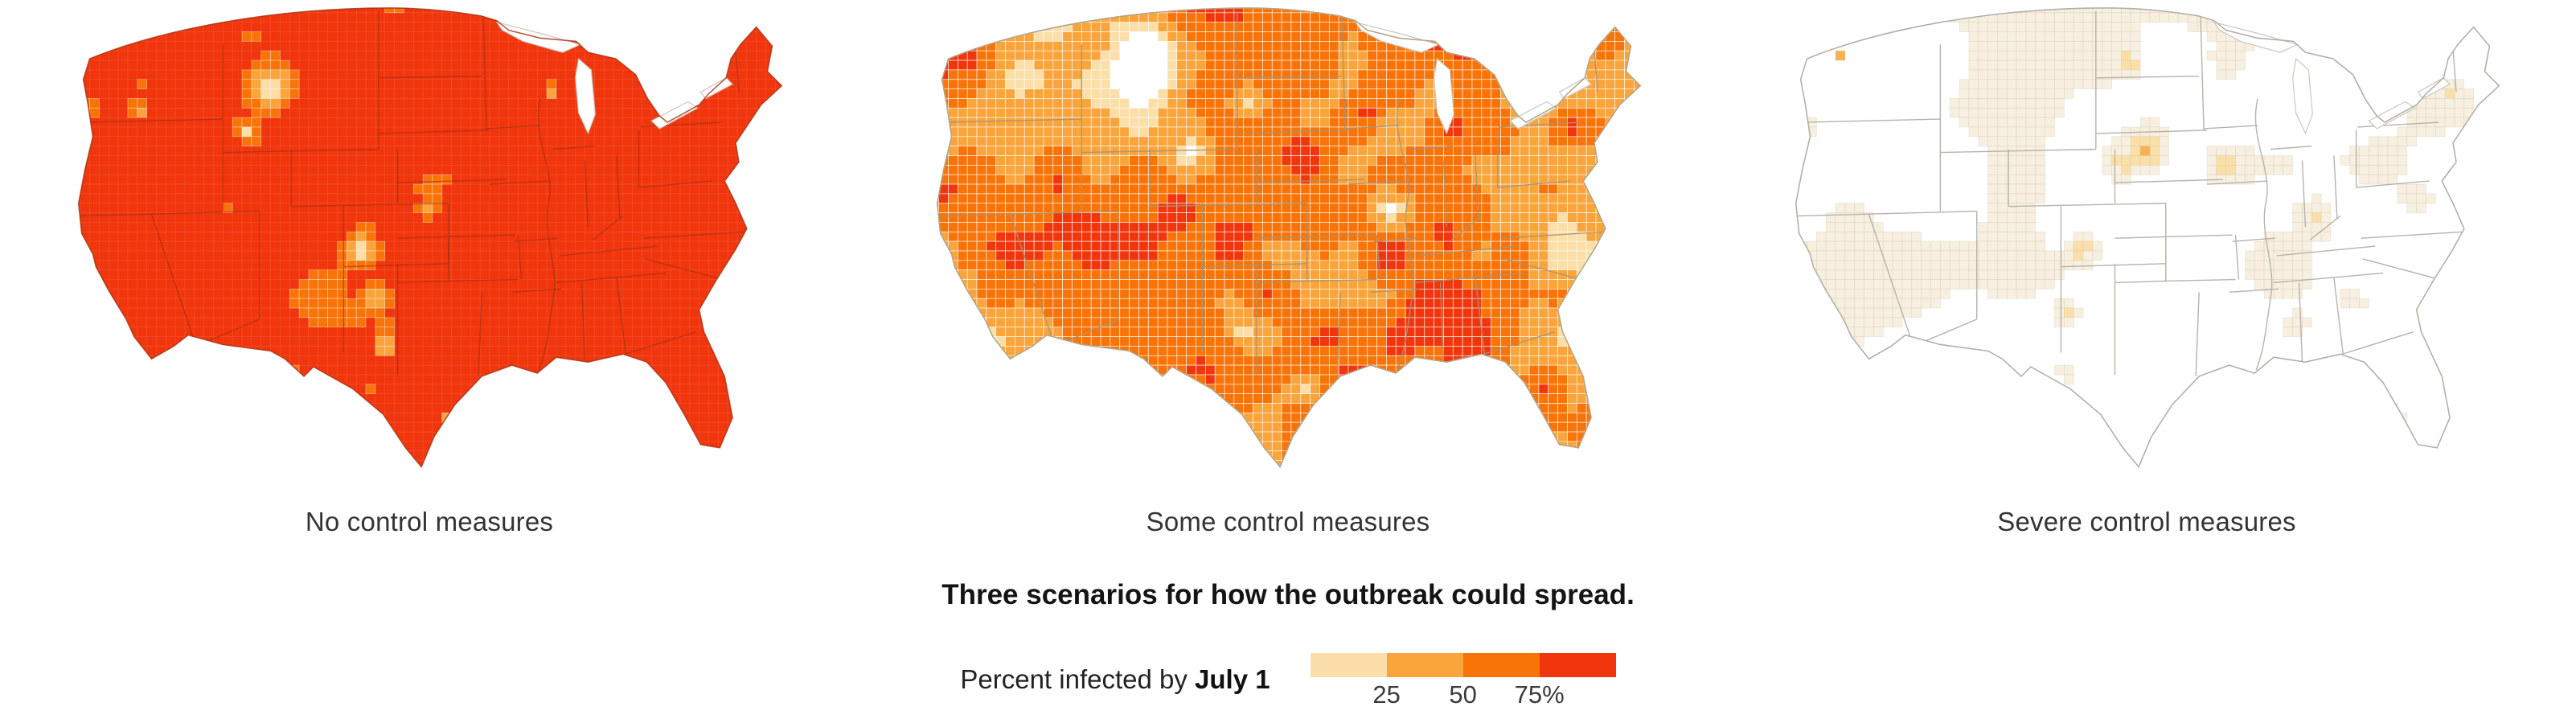  Describe the element at coordinates (1078, 679) in the screenshot. I see `legend-label-prefix: Percent infected by` at that location.